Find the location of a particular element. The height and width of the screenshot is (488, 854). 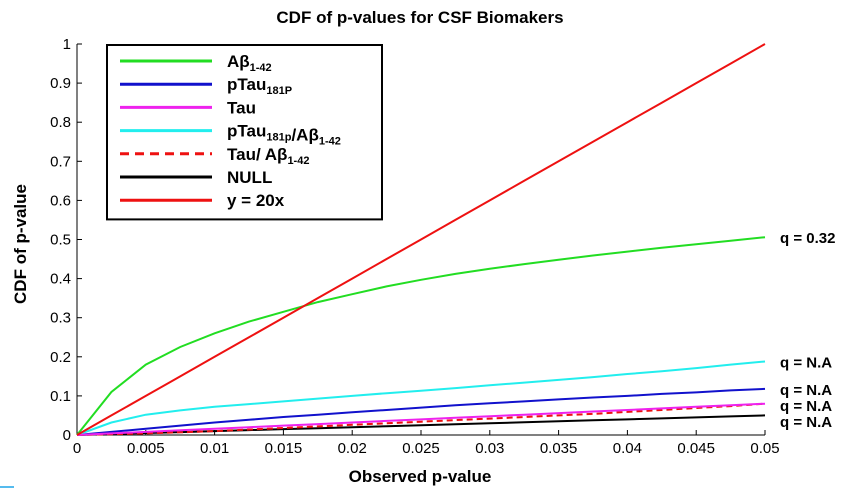

legend-label: Tau/ Aβ1-42 is located at coordinates (268, 156).